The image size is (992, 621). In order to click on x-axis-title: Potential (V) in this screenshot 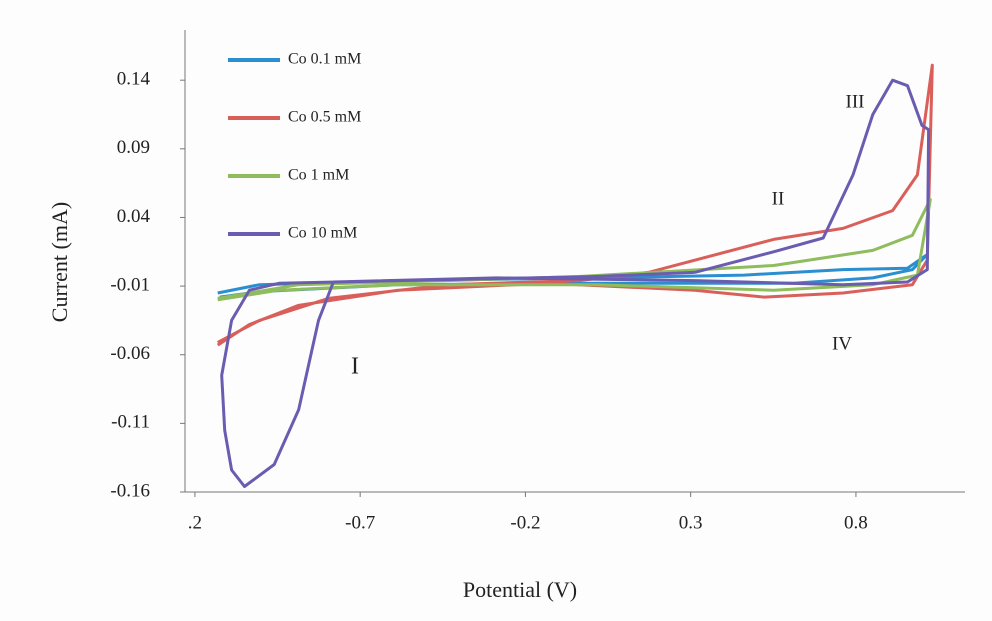, I will do `click(520, 589)`.